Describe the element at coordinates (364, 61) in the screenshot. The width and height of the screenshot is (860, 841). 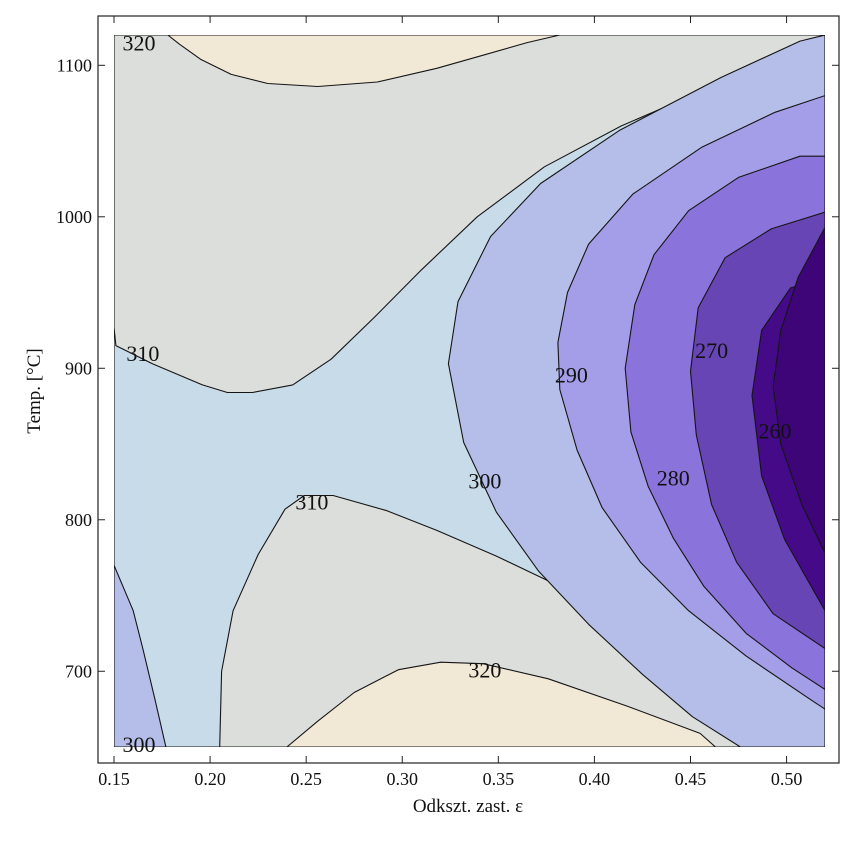
I see `region-320-upper` at that location.